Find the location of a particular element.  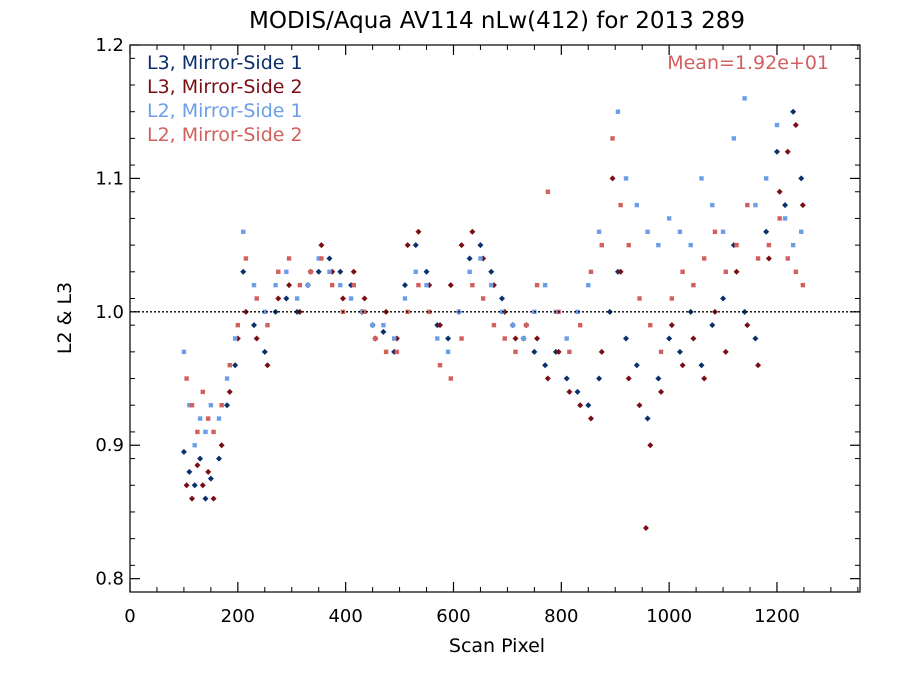

x-tick-label: 1200 is located at coordinates (777, 616).